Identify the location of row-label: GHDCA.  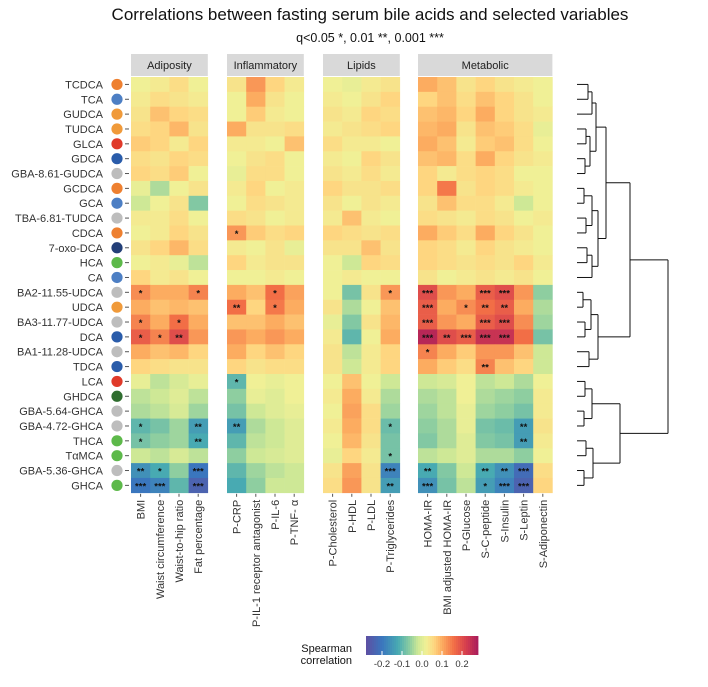
(83, 397).